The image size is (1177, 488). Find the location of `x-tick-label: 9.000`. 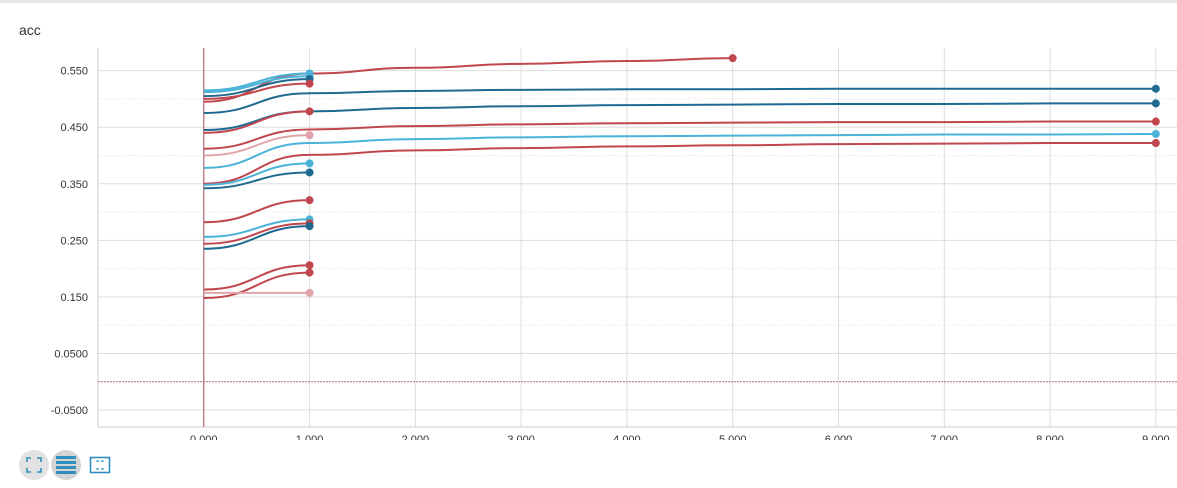

x-tick-label: 9.000 is located at coordinates (1156, 437).